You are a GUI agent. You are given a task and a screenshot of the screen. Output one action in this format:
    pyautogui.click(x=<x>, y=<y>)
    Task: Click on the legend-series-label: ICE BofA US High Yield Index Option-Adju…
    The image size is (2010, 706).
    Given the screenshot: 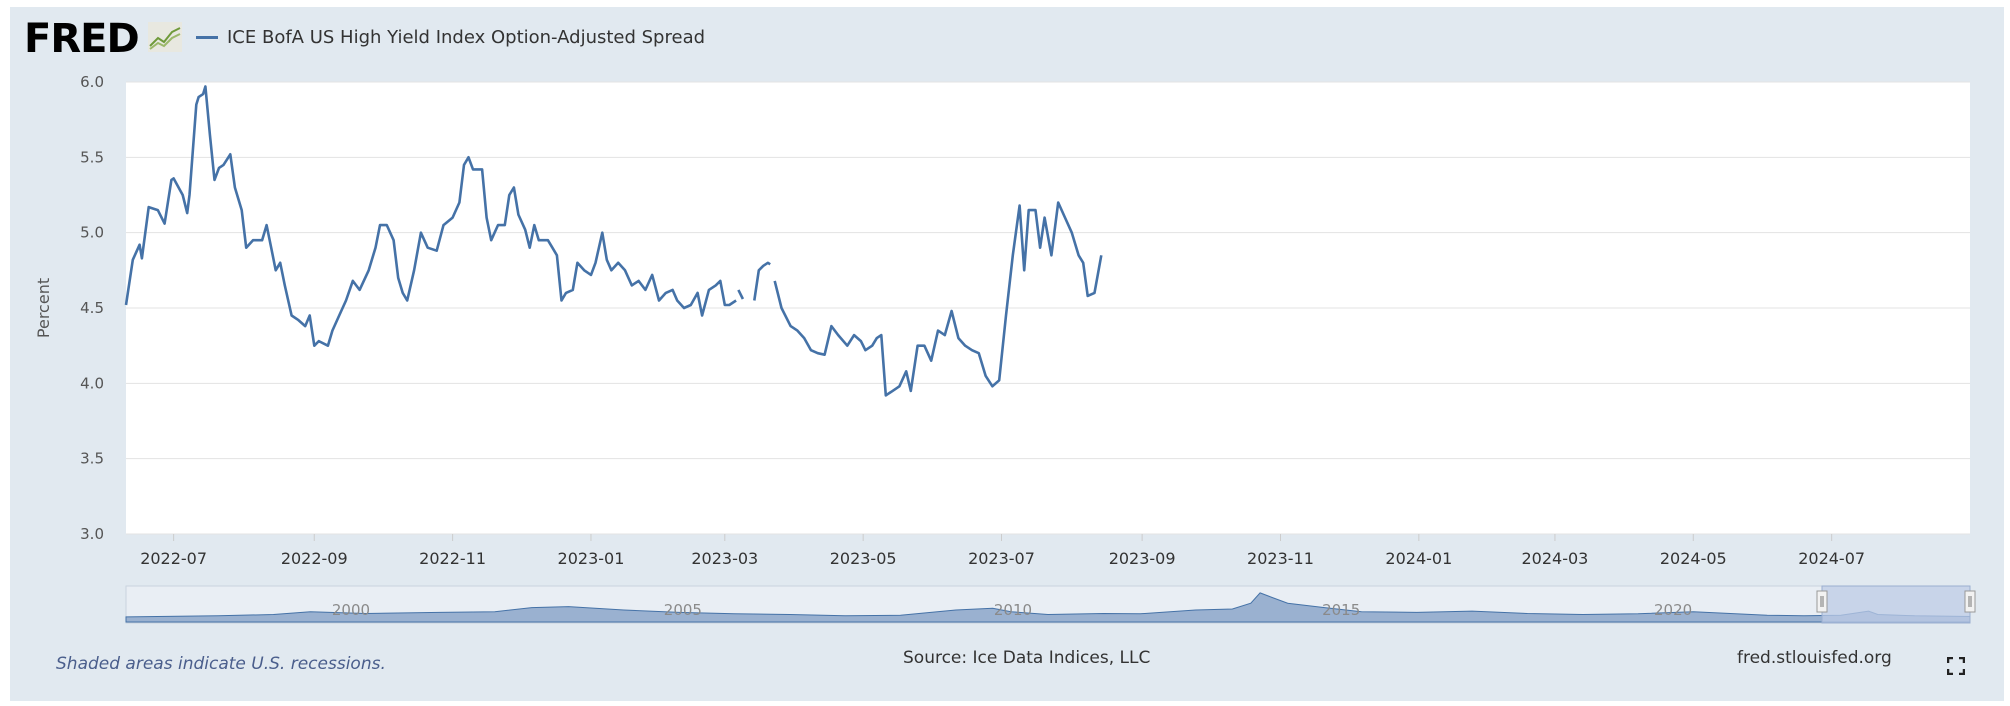 What is the action you would take?
    pyautogui.click(x=466, y=37)
    